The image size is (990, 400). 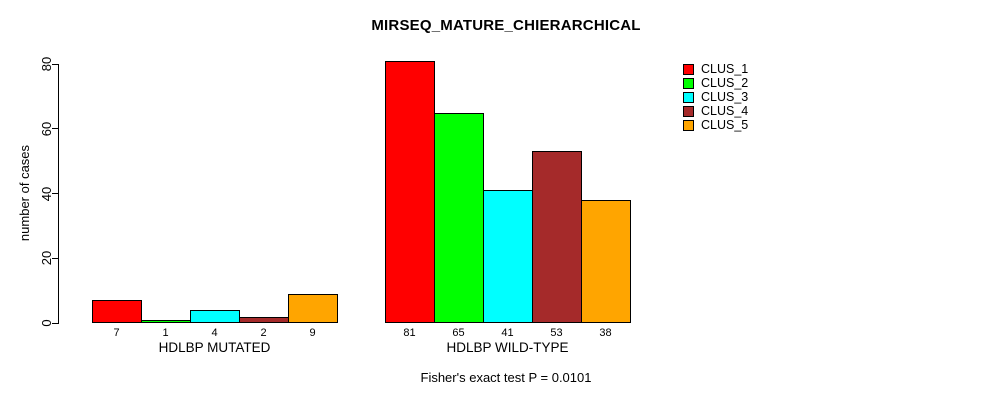 What do you see at coordinates (508, 256) in the screenshot?
I see `bar-clus_3-wildtype` at bounding box center [508, 256].